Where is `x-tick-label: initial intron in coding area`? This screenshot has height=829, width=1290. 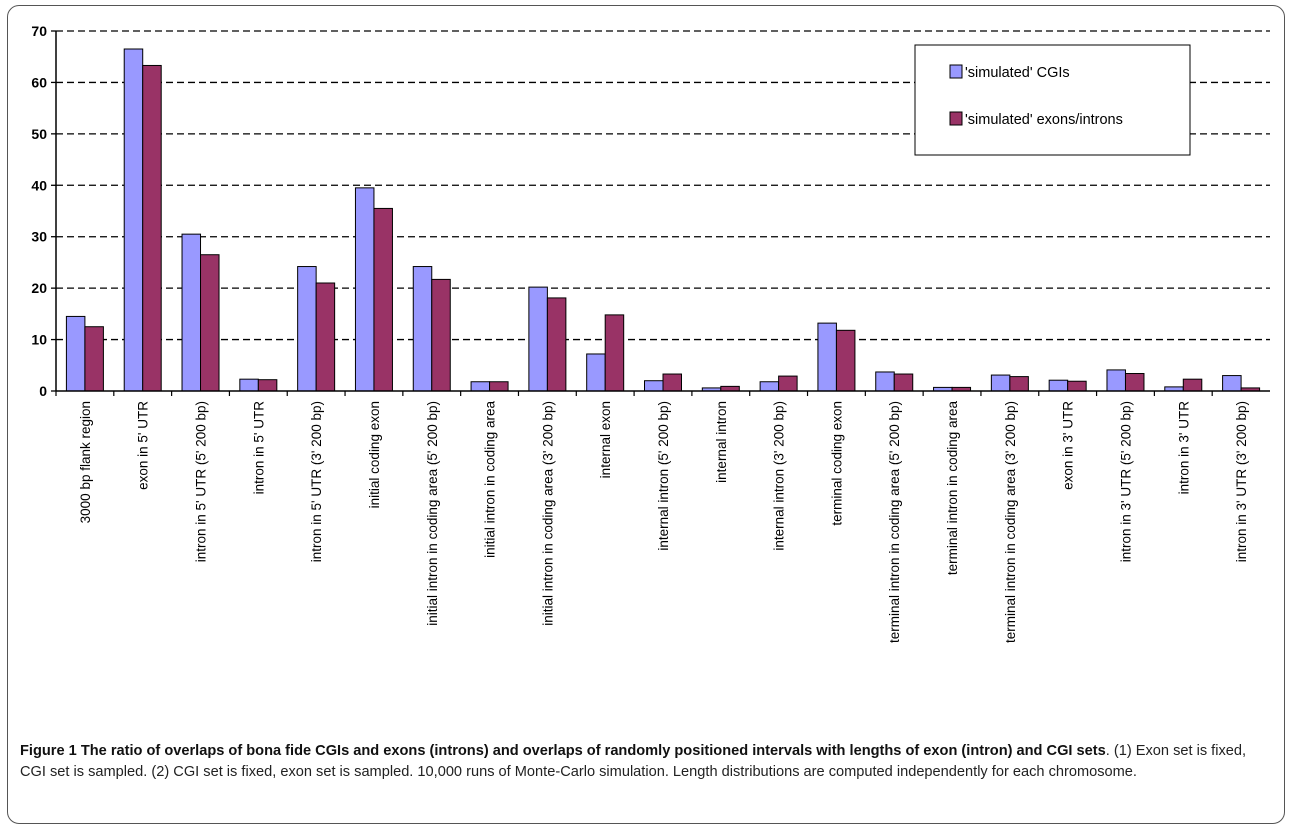
x-tick-label: initial intron in coding area is located at coordinates (490, 479).